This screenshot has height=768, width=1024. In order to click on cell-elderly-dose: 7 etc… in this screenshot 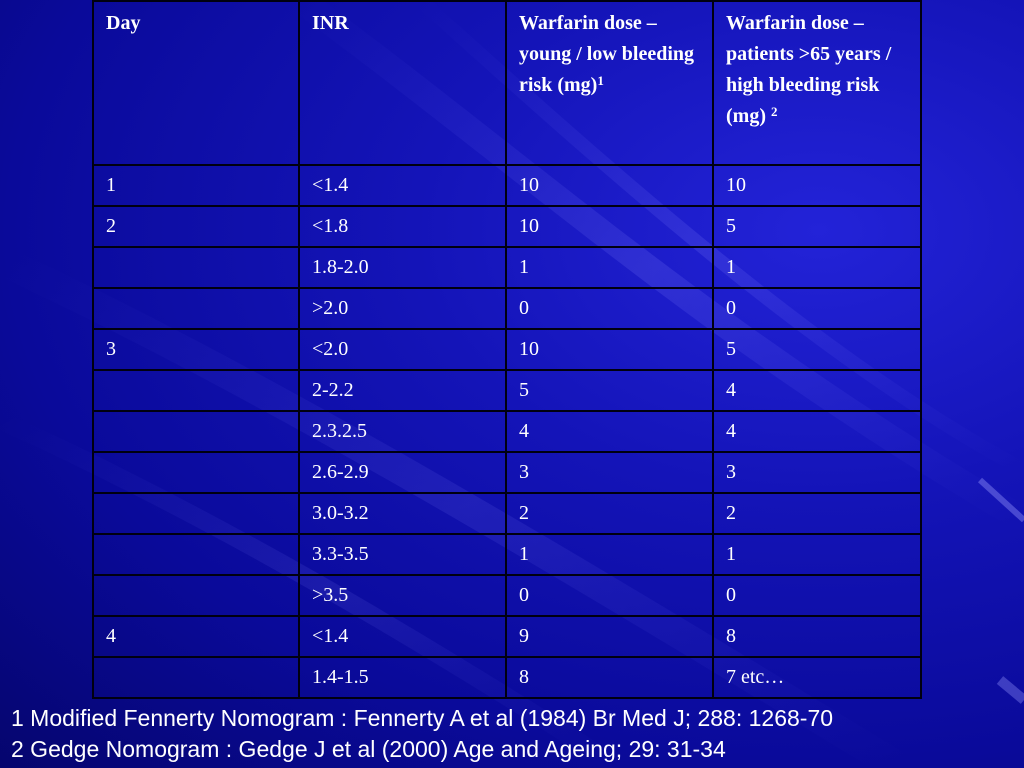, I will do `click(817, 677)`.